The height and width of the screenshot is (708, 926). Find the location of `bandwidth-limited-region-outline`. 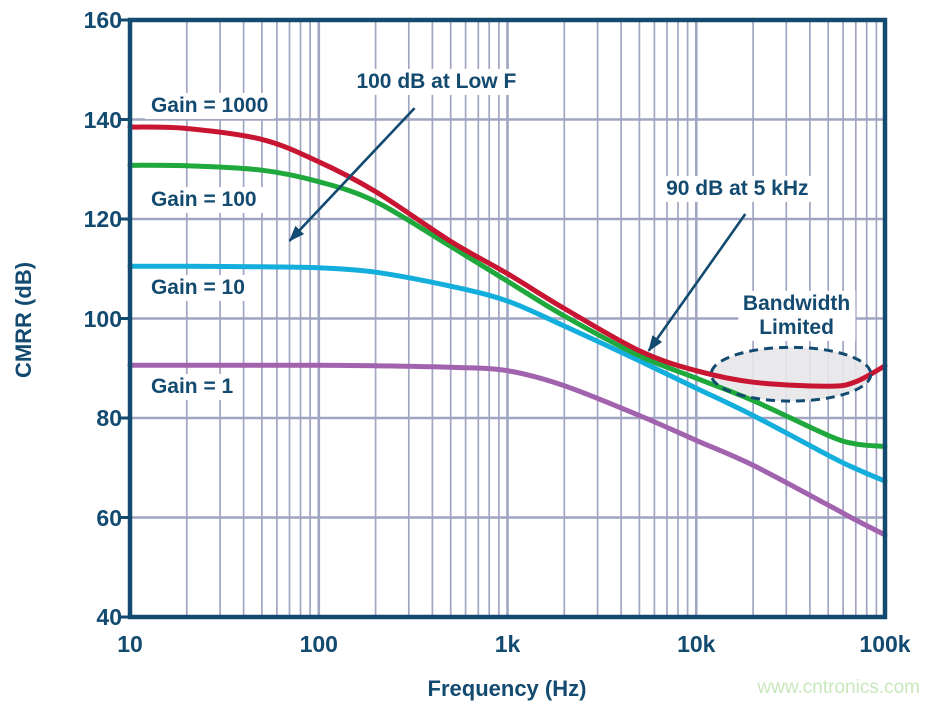

bandwidth-limited-region-outline is located at coordinates (791, 374).